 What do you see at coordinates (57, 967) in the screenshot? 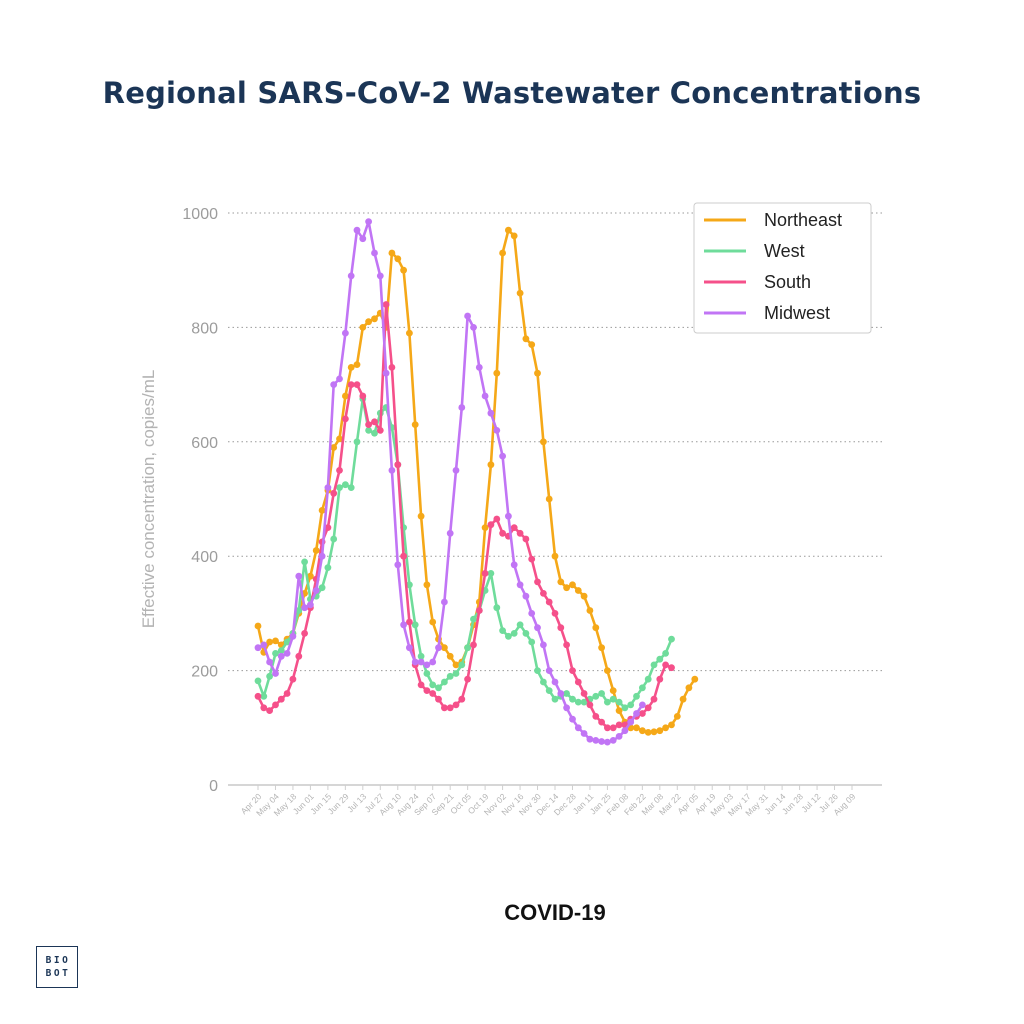
I see `biobot-logo: BIO BOT` at bounding box center [57, 967].